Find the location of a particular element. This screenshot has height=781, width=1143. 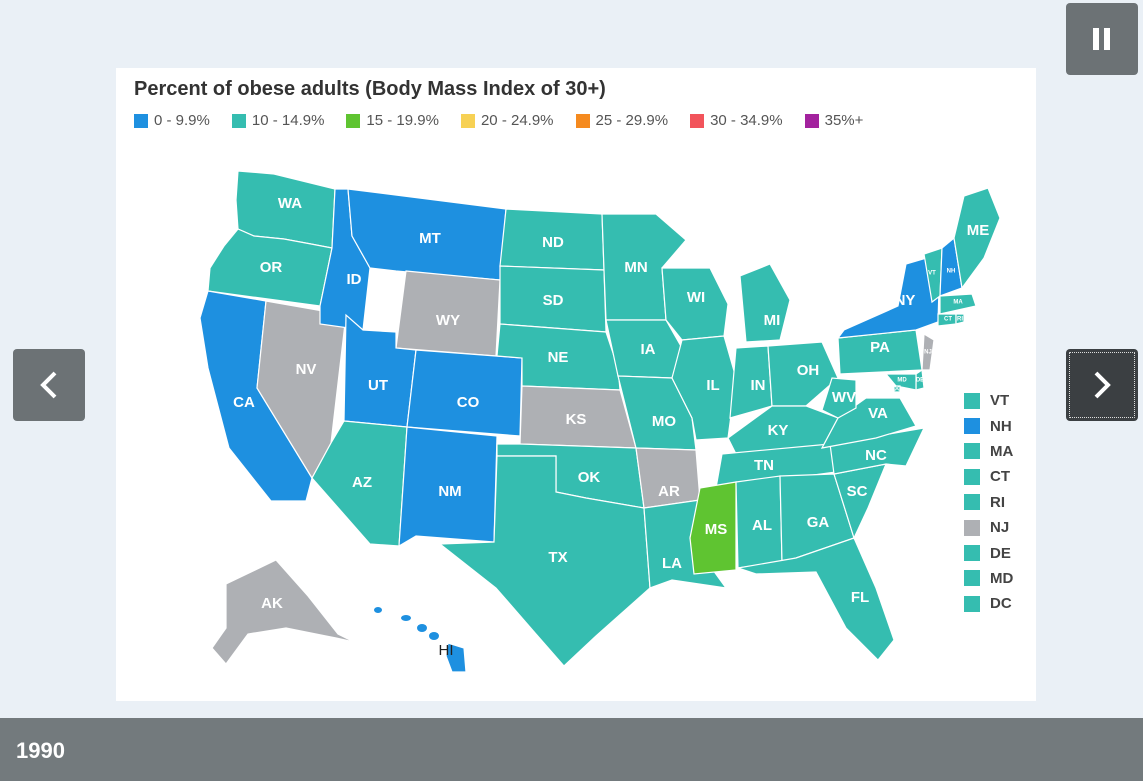

pause-icon is located at coordinates (1101, 39).